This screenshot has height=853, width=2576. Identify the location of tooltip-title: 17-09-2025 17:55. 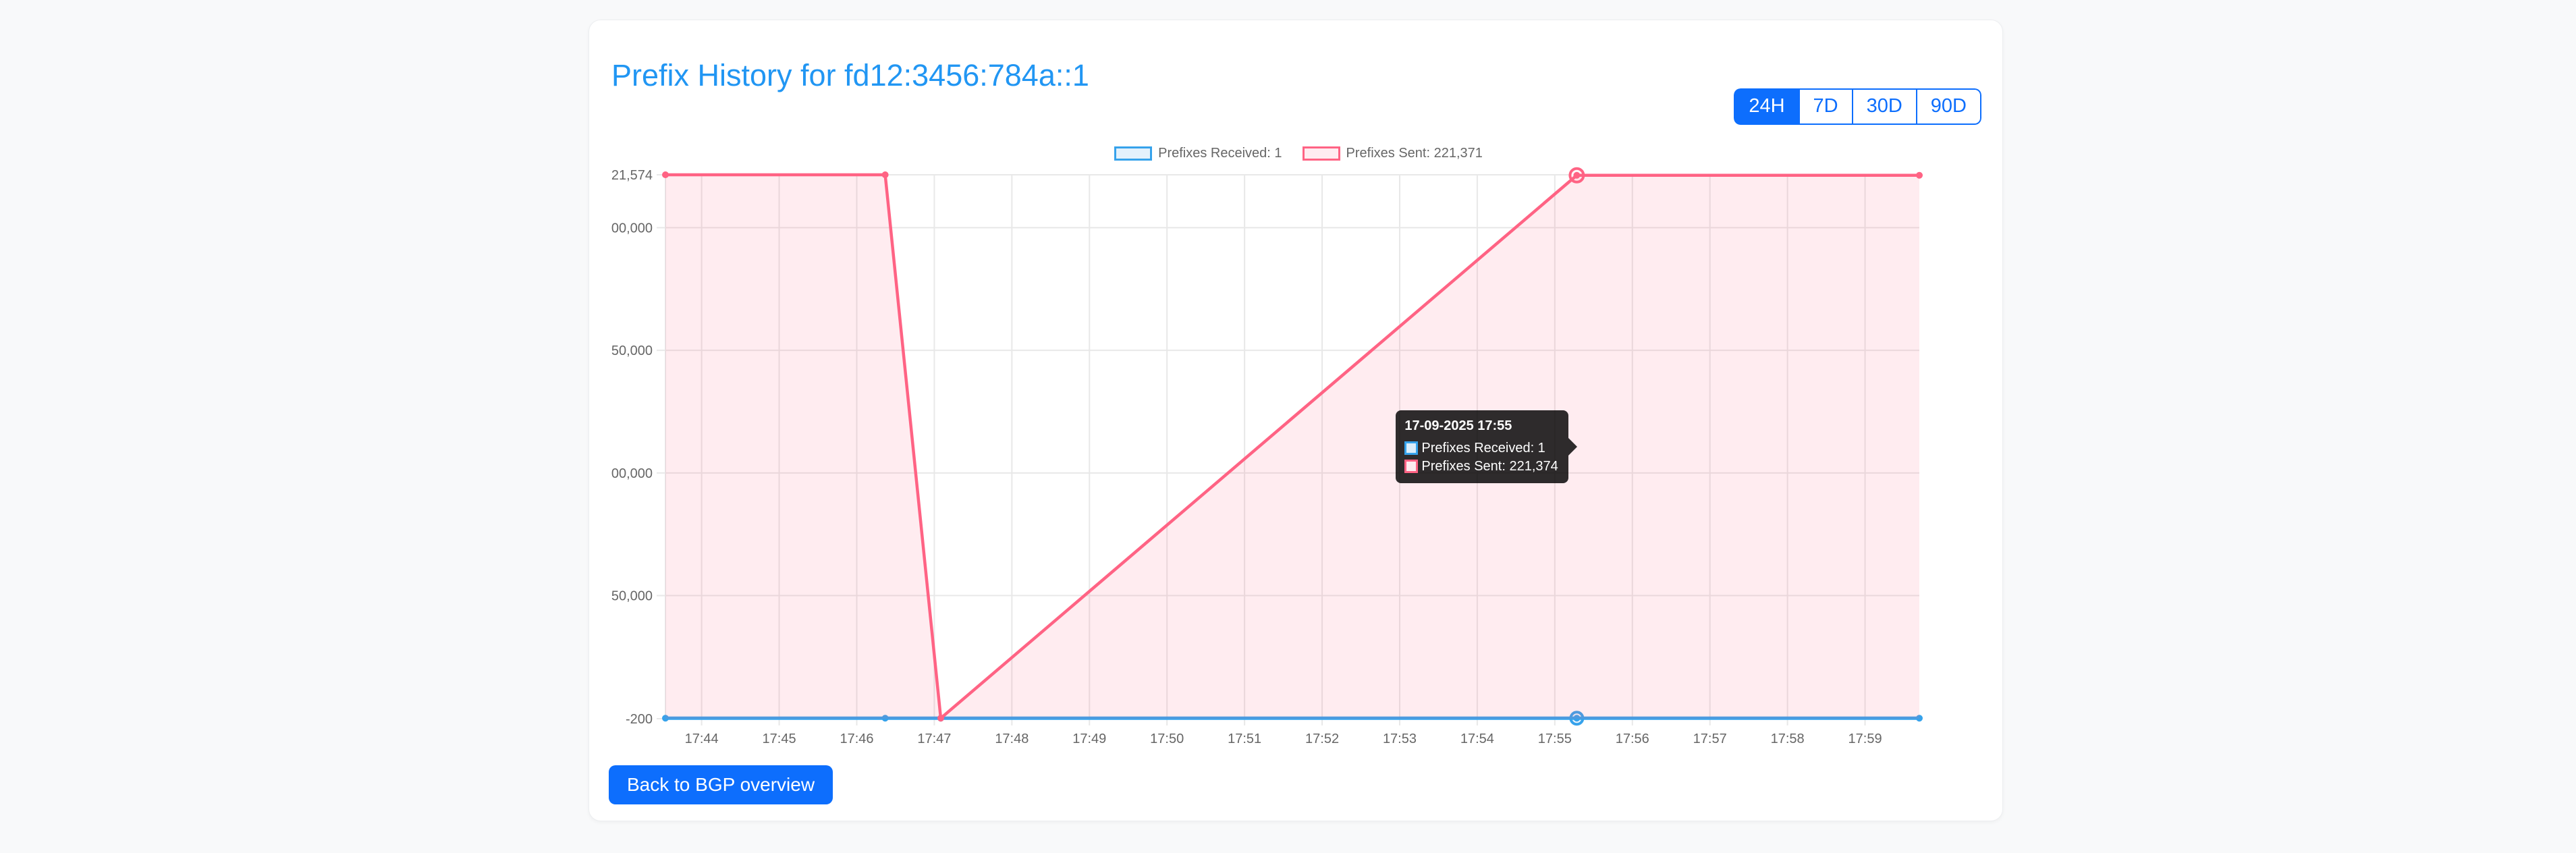
(1458, 426).